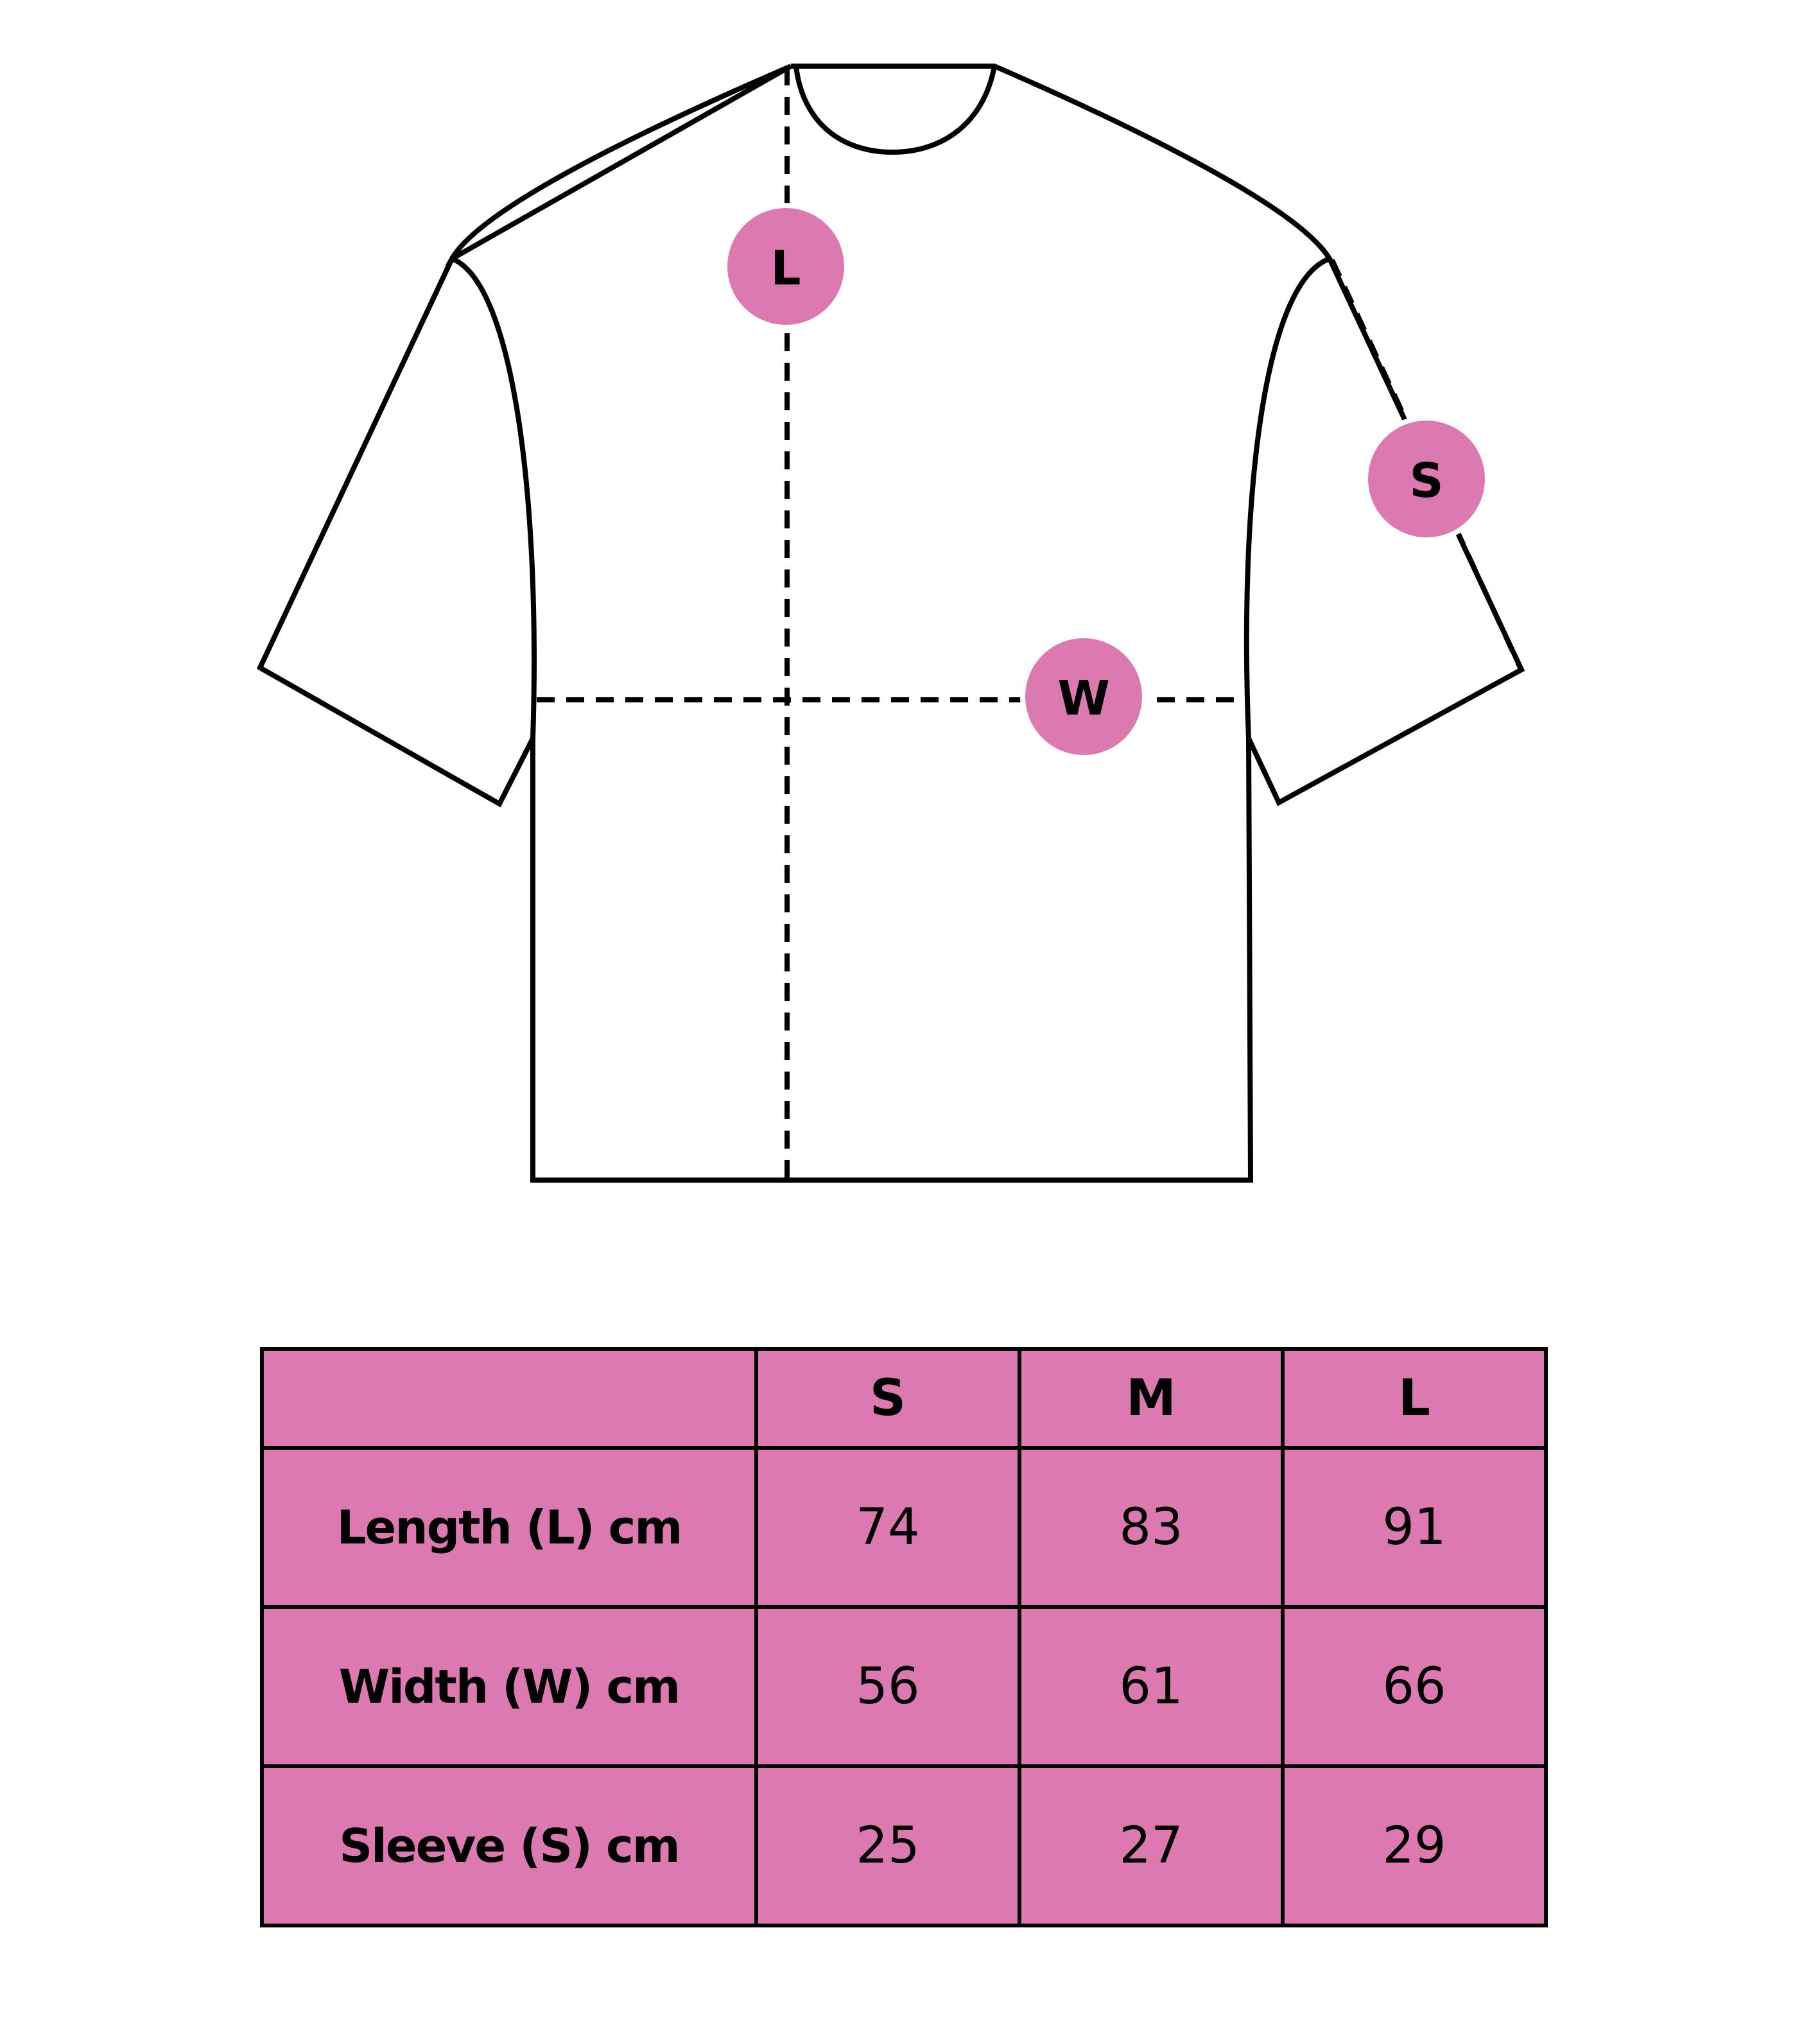  Describe the element at coordinates (509, 1846) in the screenshot. I see `row-label: Sleeve (S) cm` at that location.